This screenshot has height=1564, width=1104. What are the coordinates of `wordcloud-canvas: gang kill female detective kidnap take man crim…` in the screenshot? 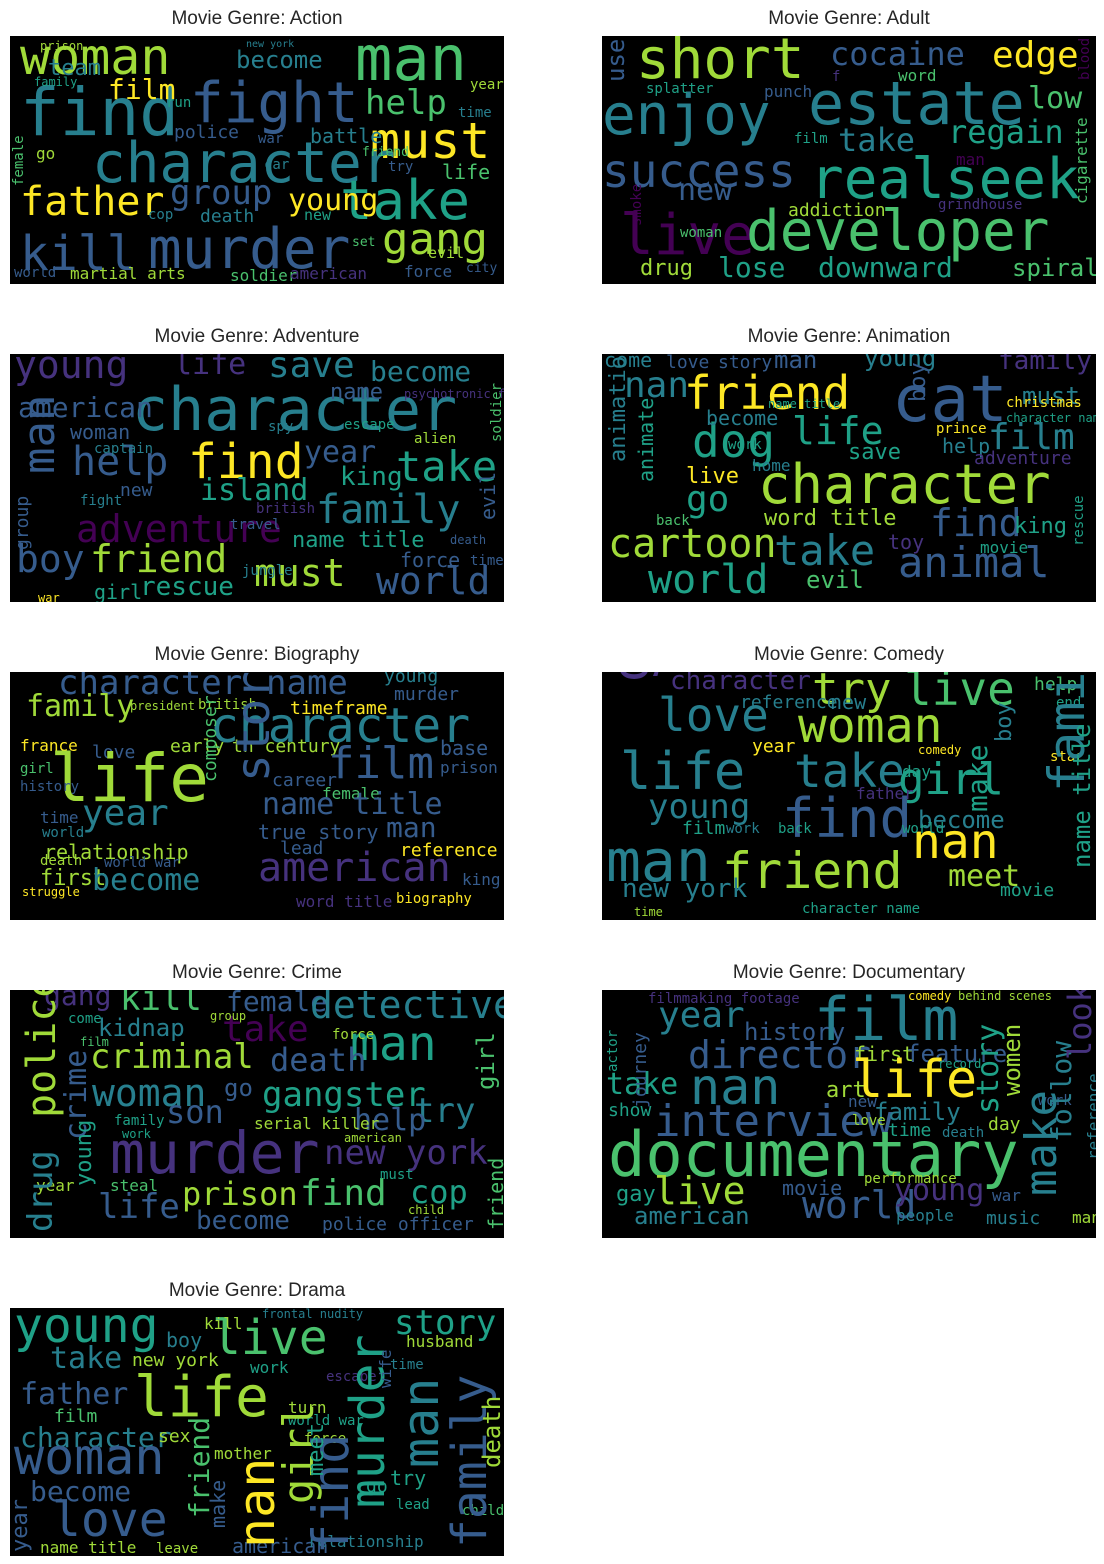 It's located at (257, 1114).